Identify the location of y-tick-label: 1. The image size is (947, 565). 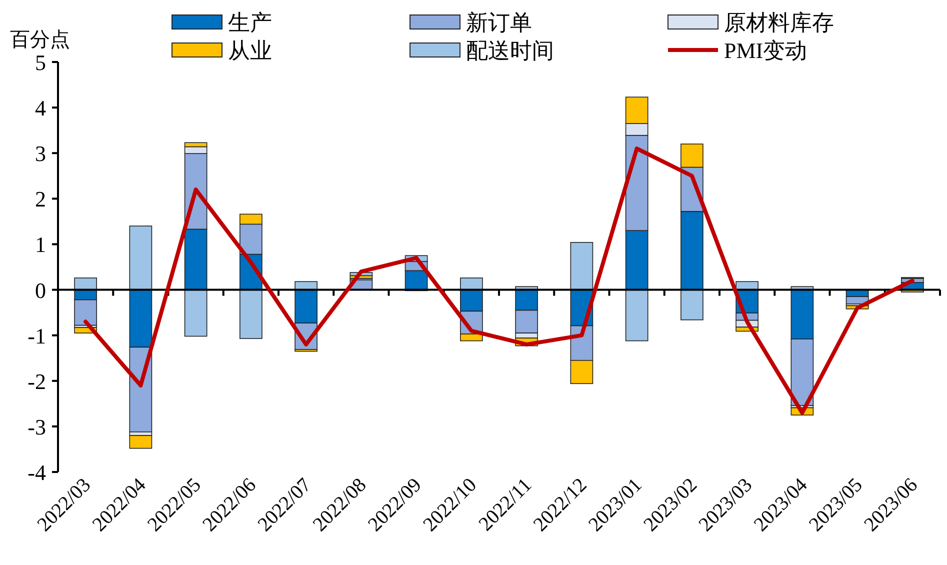
(40, 245).